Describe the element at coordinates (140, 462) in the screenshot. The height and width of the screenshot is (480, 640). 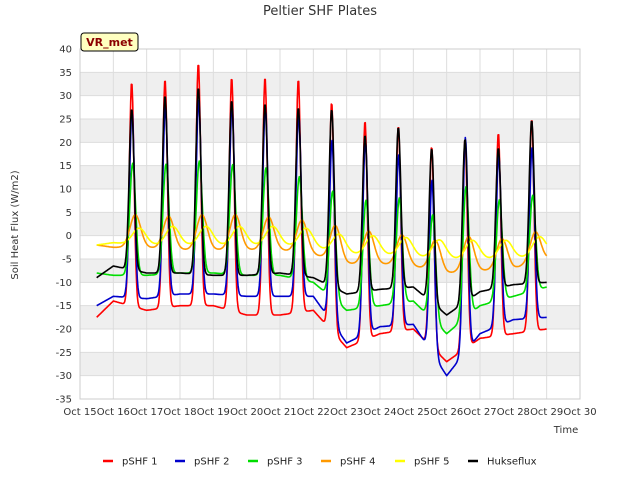
I see `legend-label: pSHF 1` at that location.